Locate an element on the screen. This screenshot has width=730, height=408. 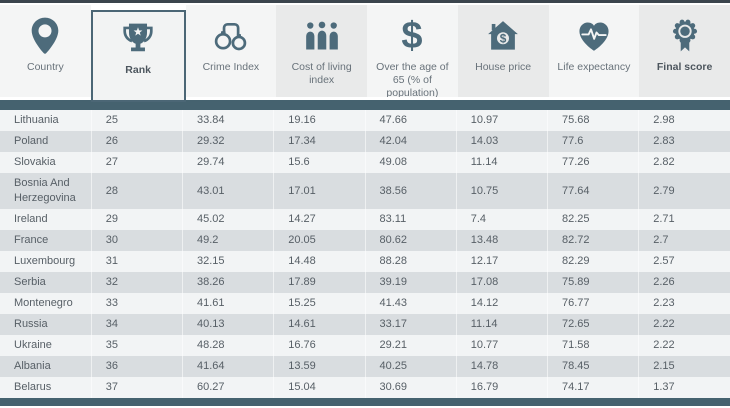
cell-crime-index: 60.27 is located at coordinates (228, 387).